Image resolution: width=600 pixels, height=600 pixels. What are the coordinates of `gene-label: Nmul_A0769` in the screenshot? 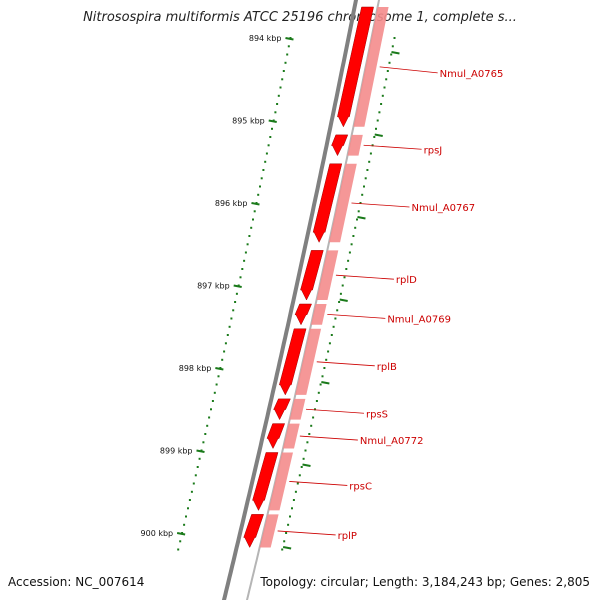 It's located at (419, 319).